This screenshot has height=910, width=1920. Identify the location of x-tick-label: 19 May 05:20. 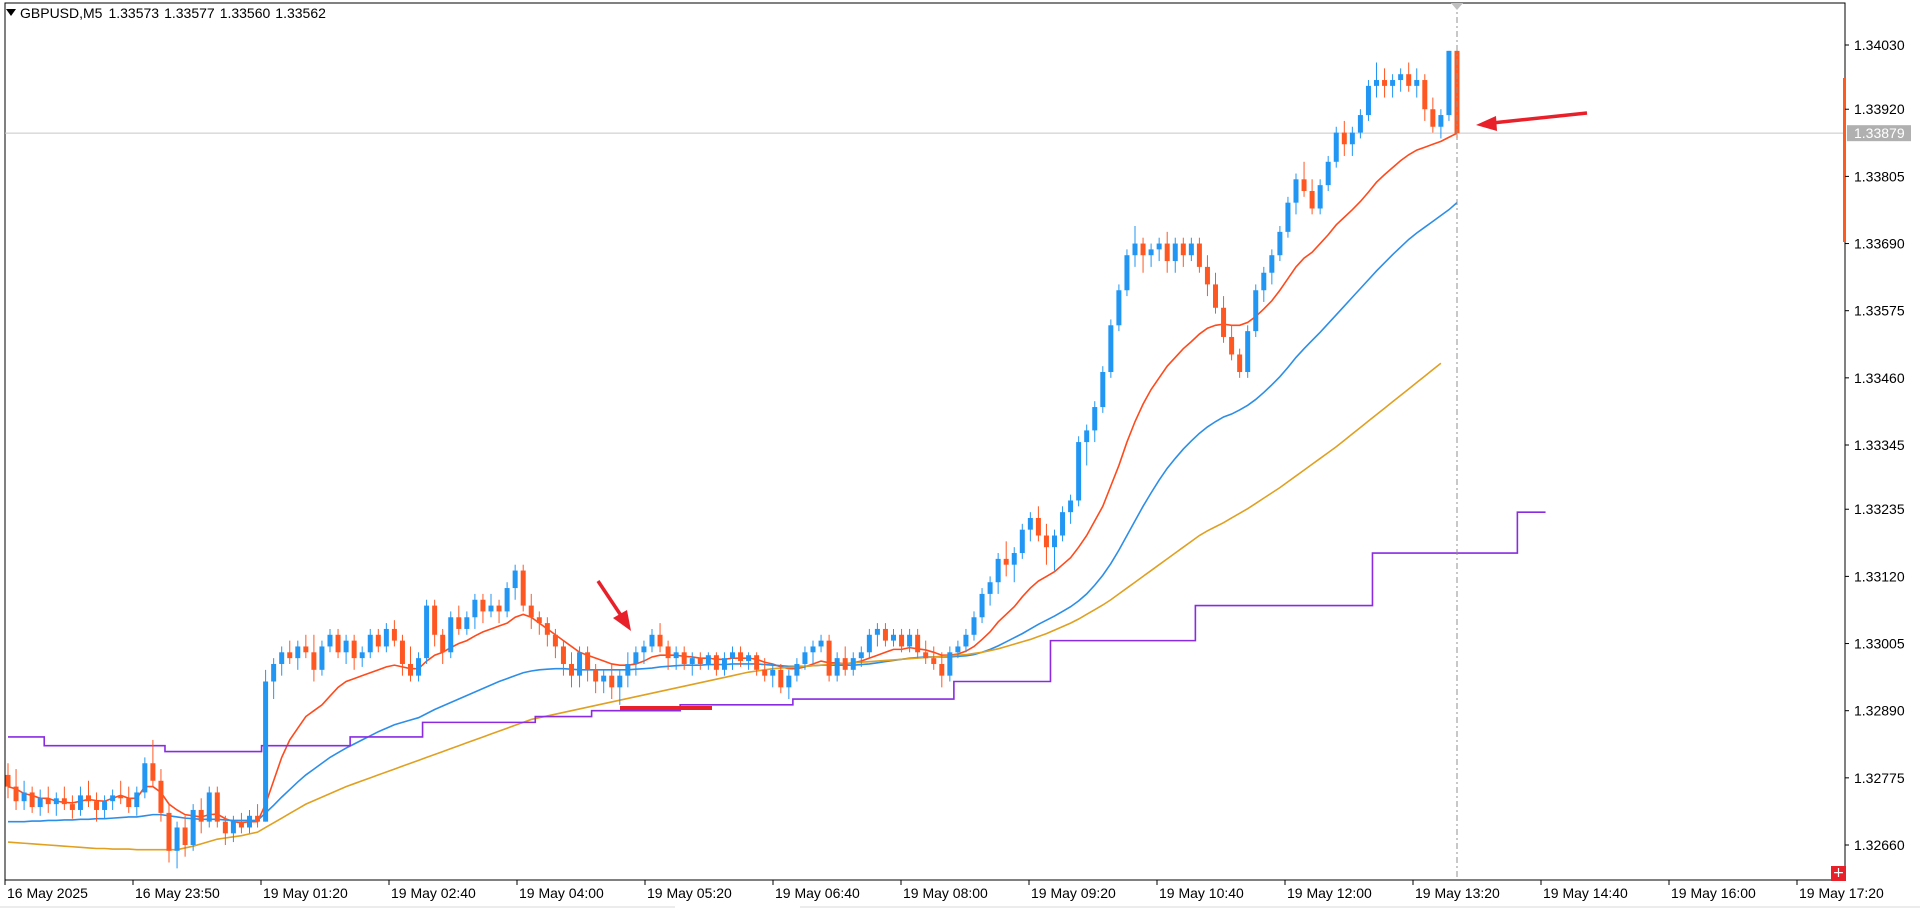
(689, 893).